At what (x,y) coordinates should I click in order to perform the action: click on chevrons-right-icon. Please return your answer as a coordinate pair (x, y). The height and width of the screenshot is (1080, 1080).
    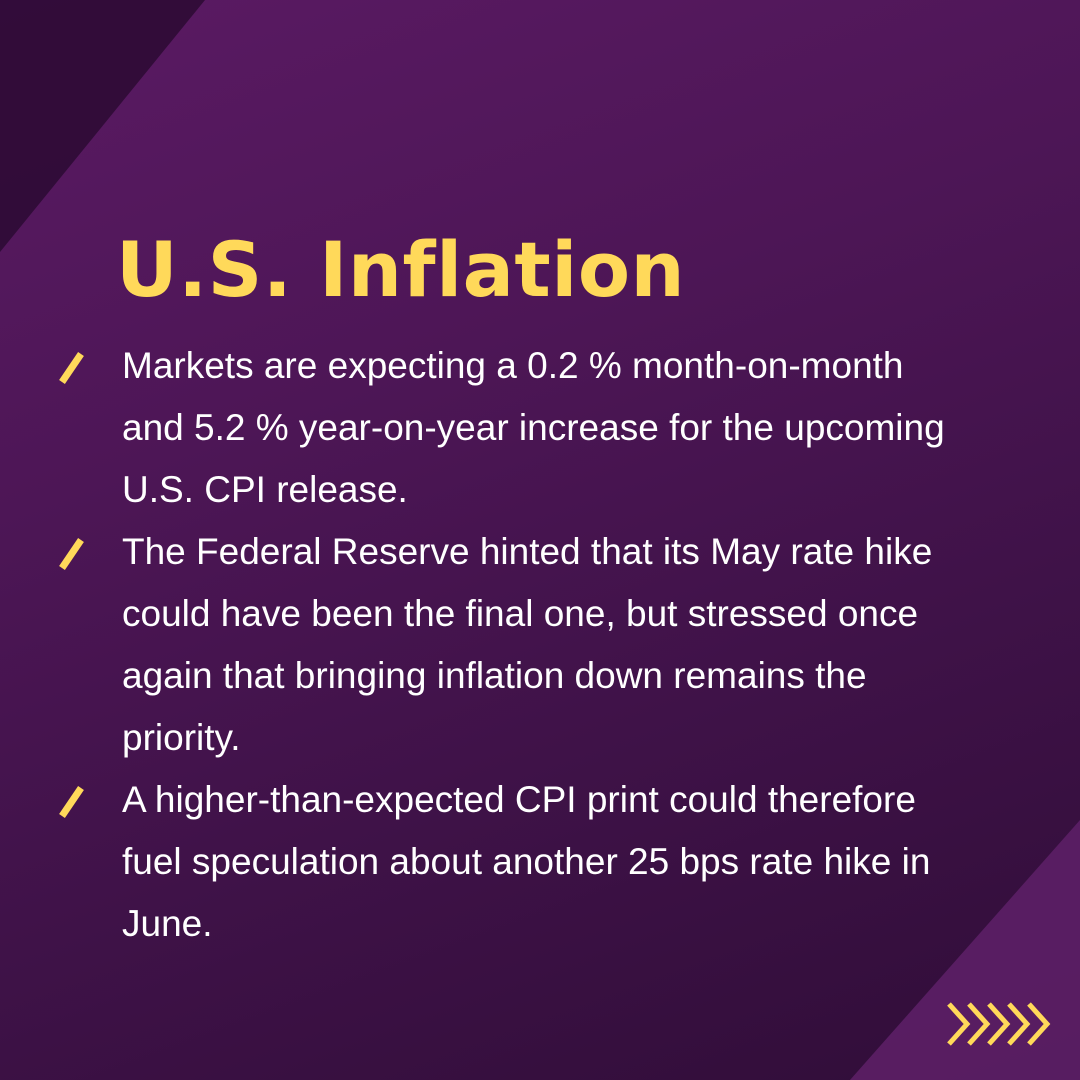
    Looking at the image, I should click on (1001, 1024).